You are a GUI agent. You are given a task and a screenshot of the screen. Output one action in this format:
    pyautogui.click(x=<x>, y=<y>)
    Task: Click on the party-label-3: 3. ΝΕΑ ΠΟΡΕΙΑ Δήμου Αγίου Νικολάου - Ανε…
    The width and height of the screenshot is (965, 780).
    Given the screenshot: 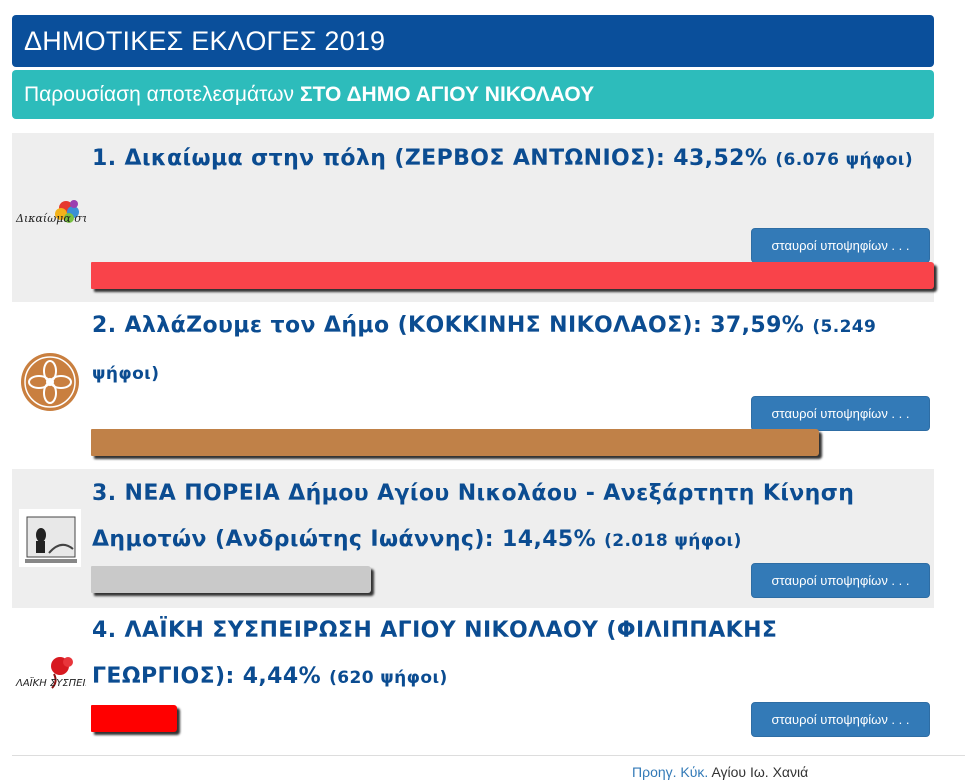 What is the action you would take?
    pyautogui.click(x=473, y=516)
    